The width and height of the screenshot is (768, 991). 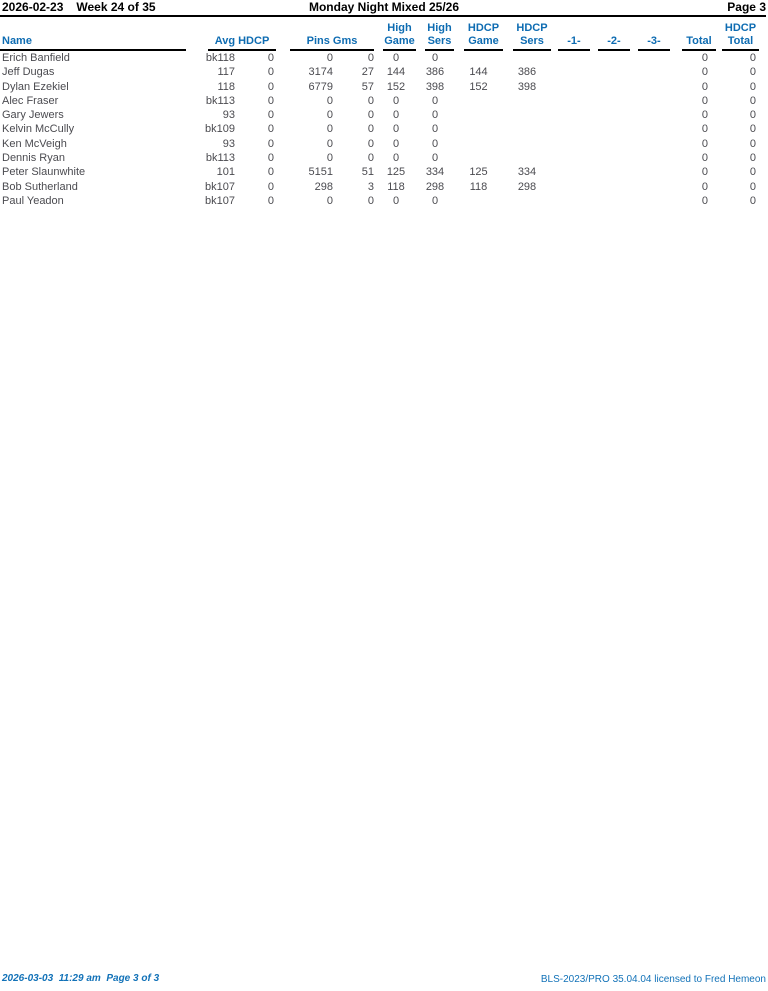 I want to click on bowler-name-cell: Paul Yeadon, so click(x=33, y=200).